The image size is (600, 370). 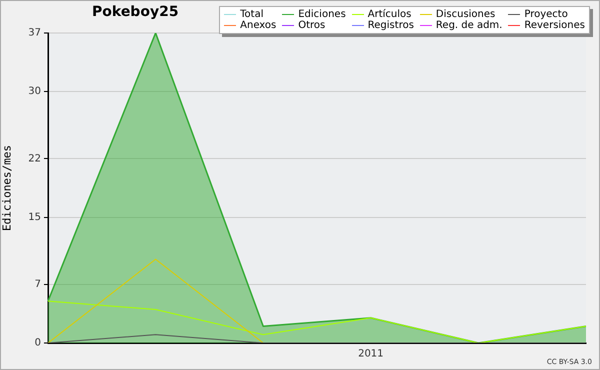 I want to click on y-tick-label: 0, so click(x=37, y=343).